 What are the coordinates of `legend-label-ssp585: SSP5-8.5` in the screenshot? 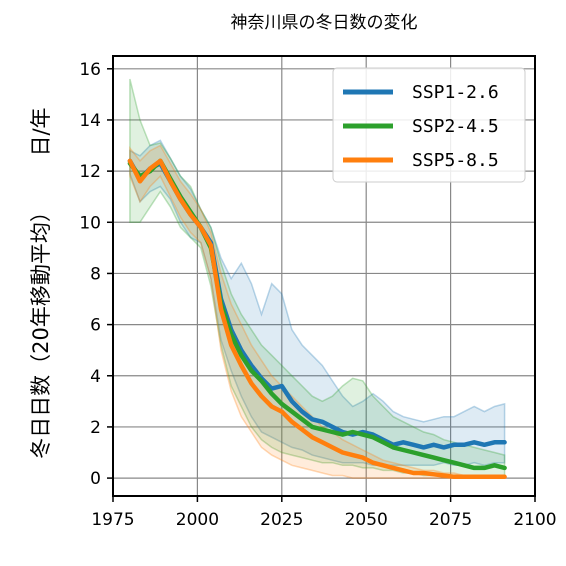 It's located at (455, 160).